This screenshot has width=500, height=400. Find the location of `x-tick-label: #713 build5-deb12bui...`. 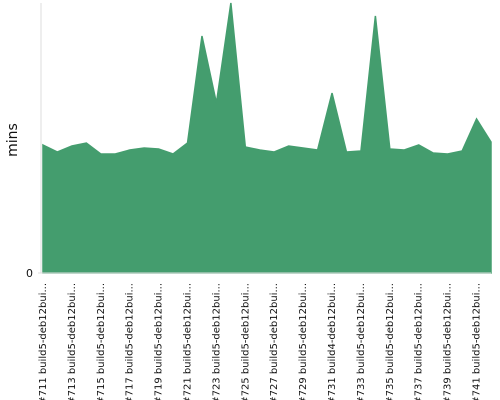

x-tick-label: #713 build5-deb12bui... is located at coordinates (72, 341).